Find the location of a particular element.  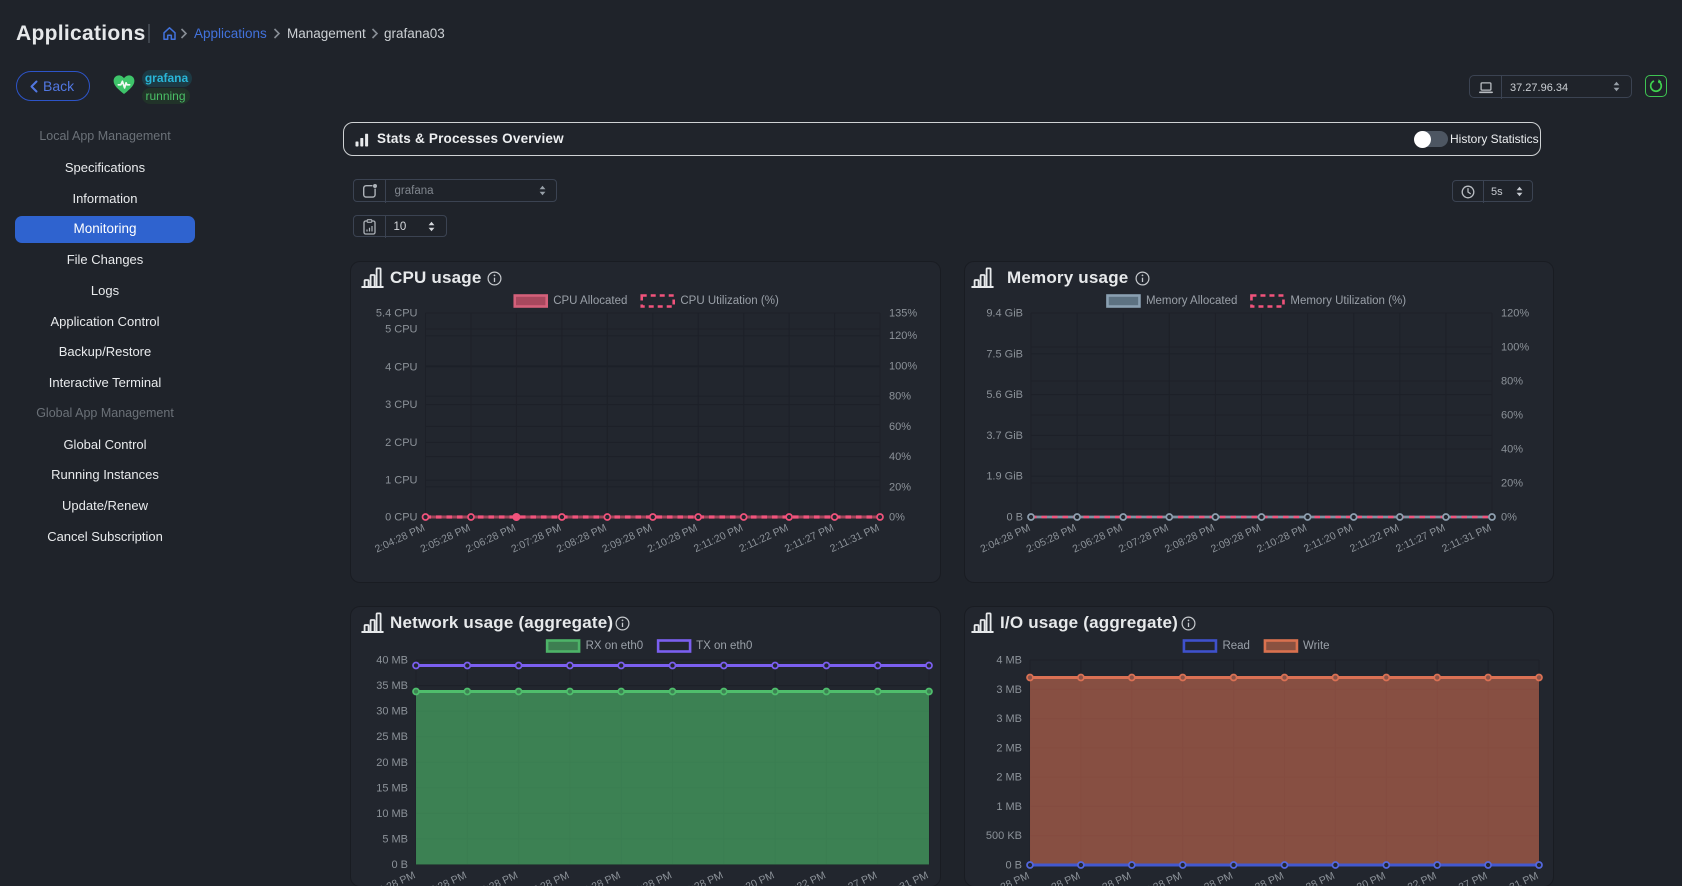

svg-text: 500 KB is located at coordinates (1004, 836).